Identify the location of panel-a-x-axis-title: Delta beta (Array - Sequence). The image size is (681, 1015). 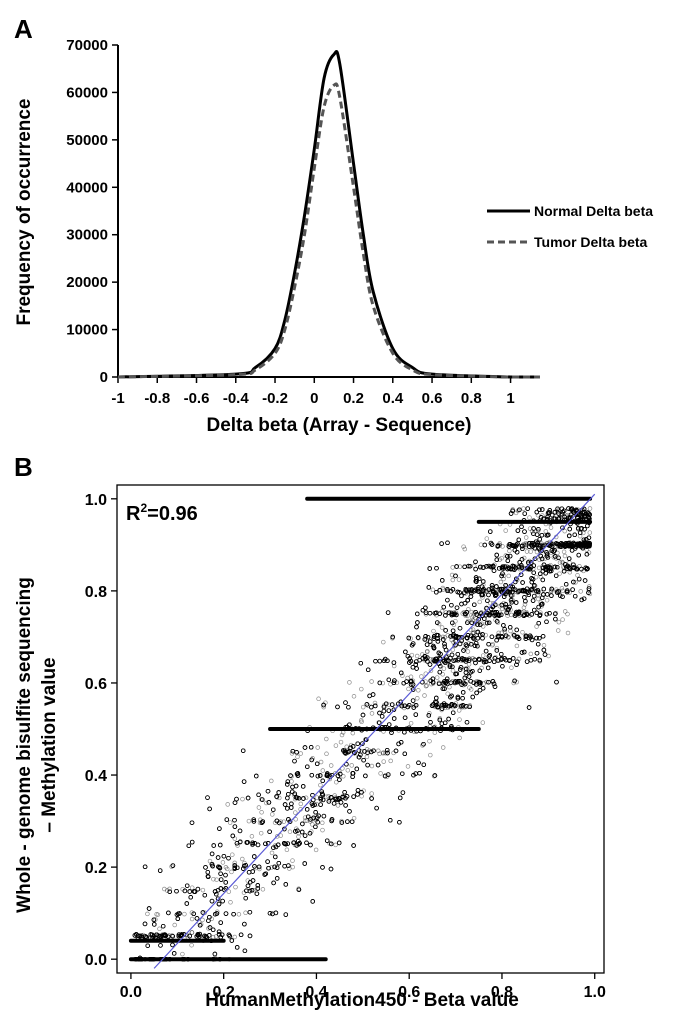
(338, 425).